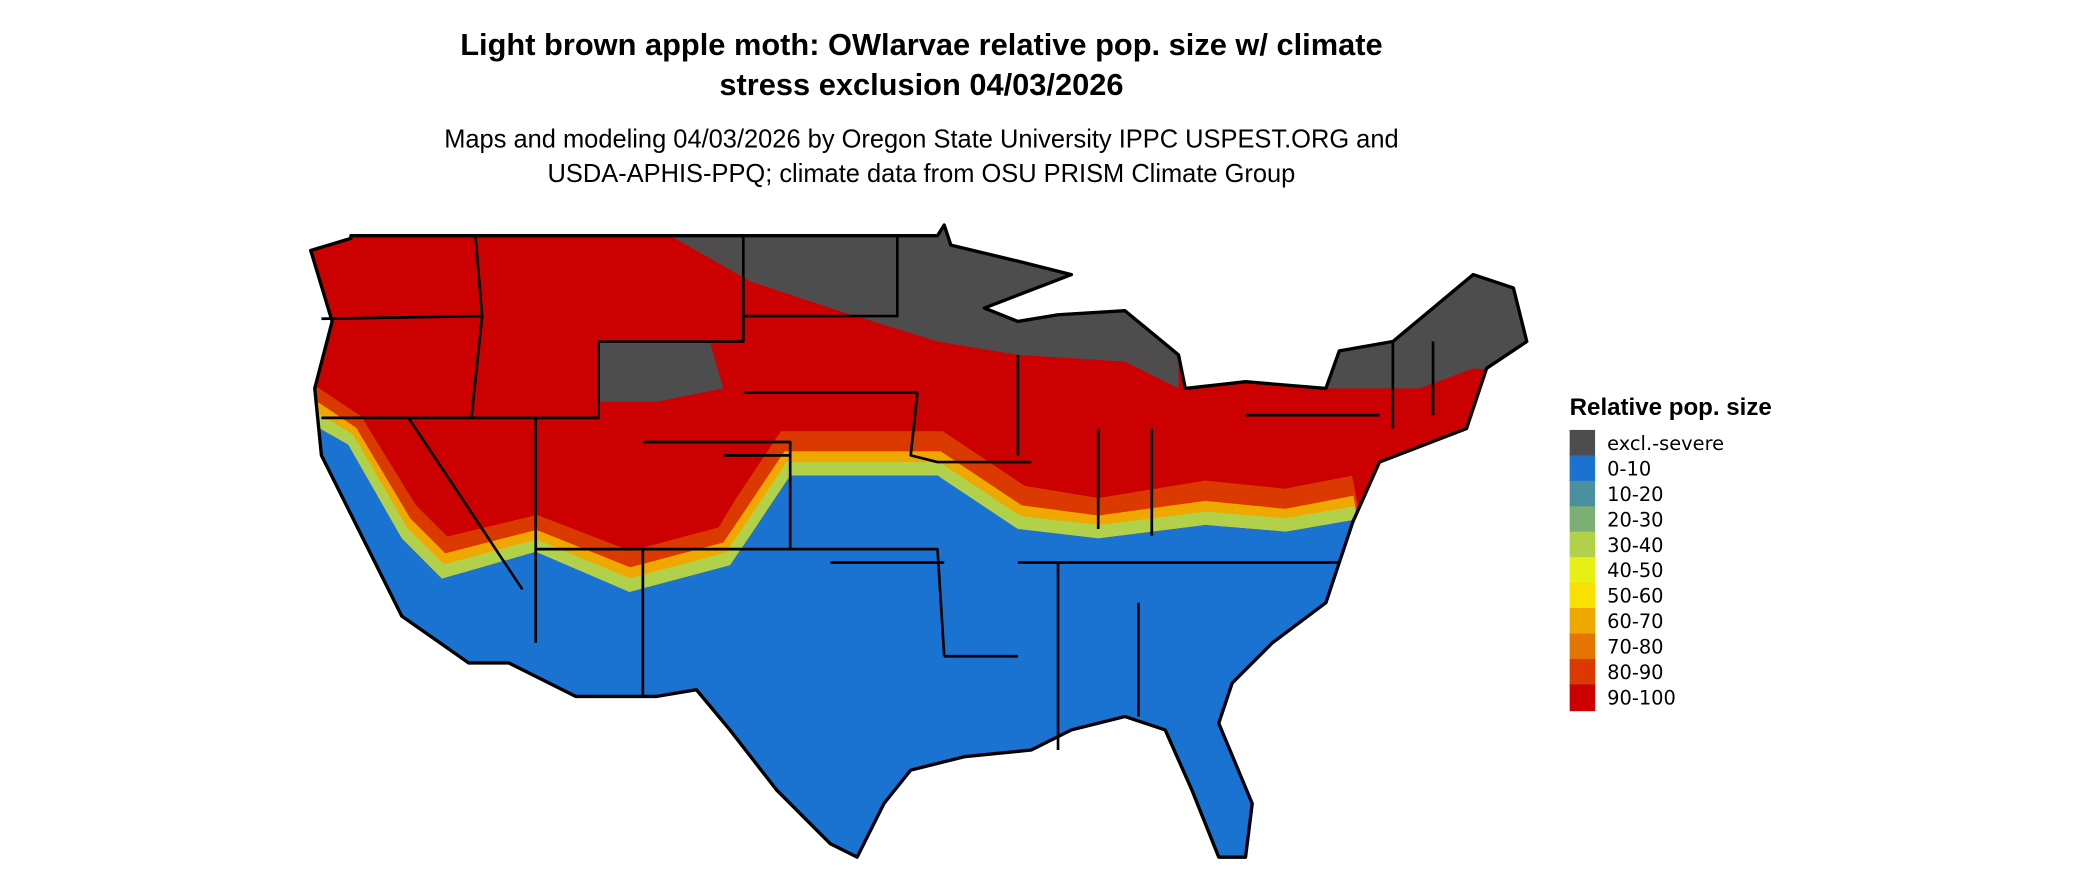 Image resolution: width=2100 pixels, height=892 pixels. What do you see at coordinates (661, 371) in the screenshot?
I see `zone-excluded-wyoming` at bounding box center [661, 371].